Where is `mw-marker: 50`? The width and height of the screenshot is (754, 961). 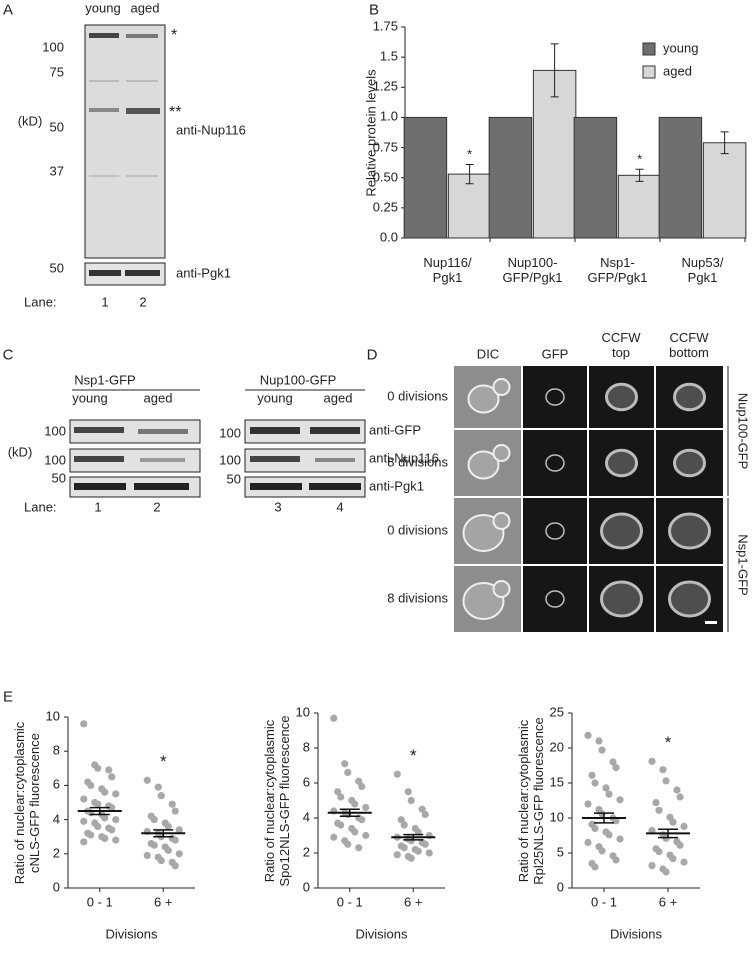
mw-marker: 50 is located at coordinates (56, 127).